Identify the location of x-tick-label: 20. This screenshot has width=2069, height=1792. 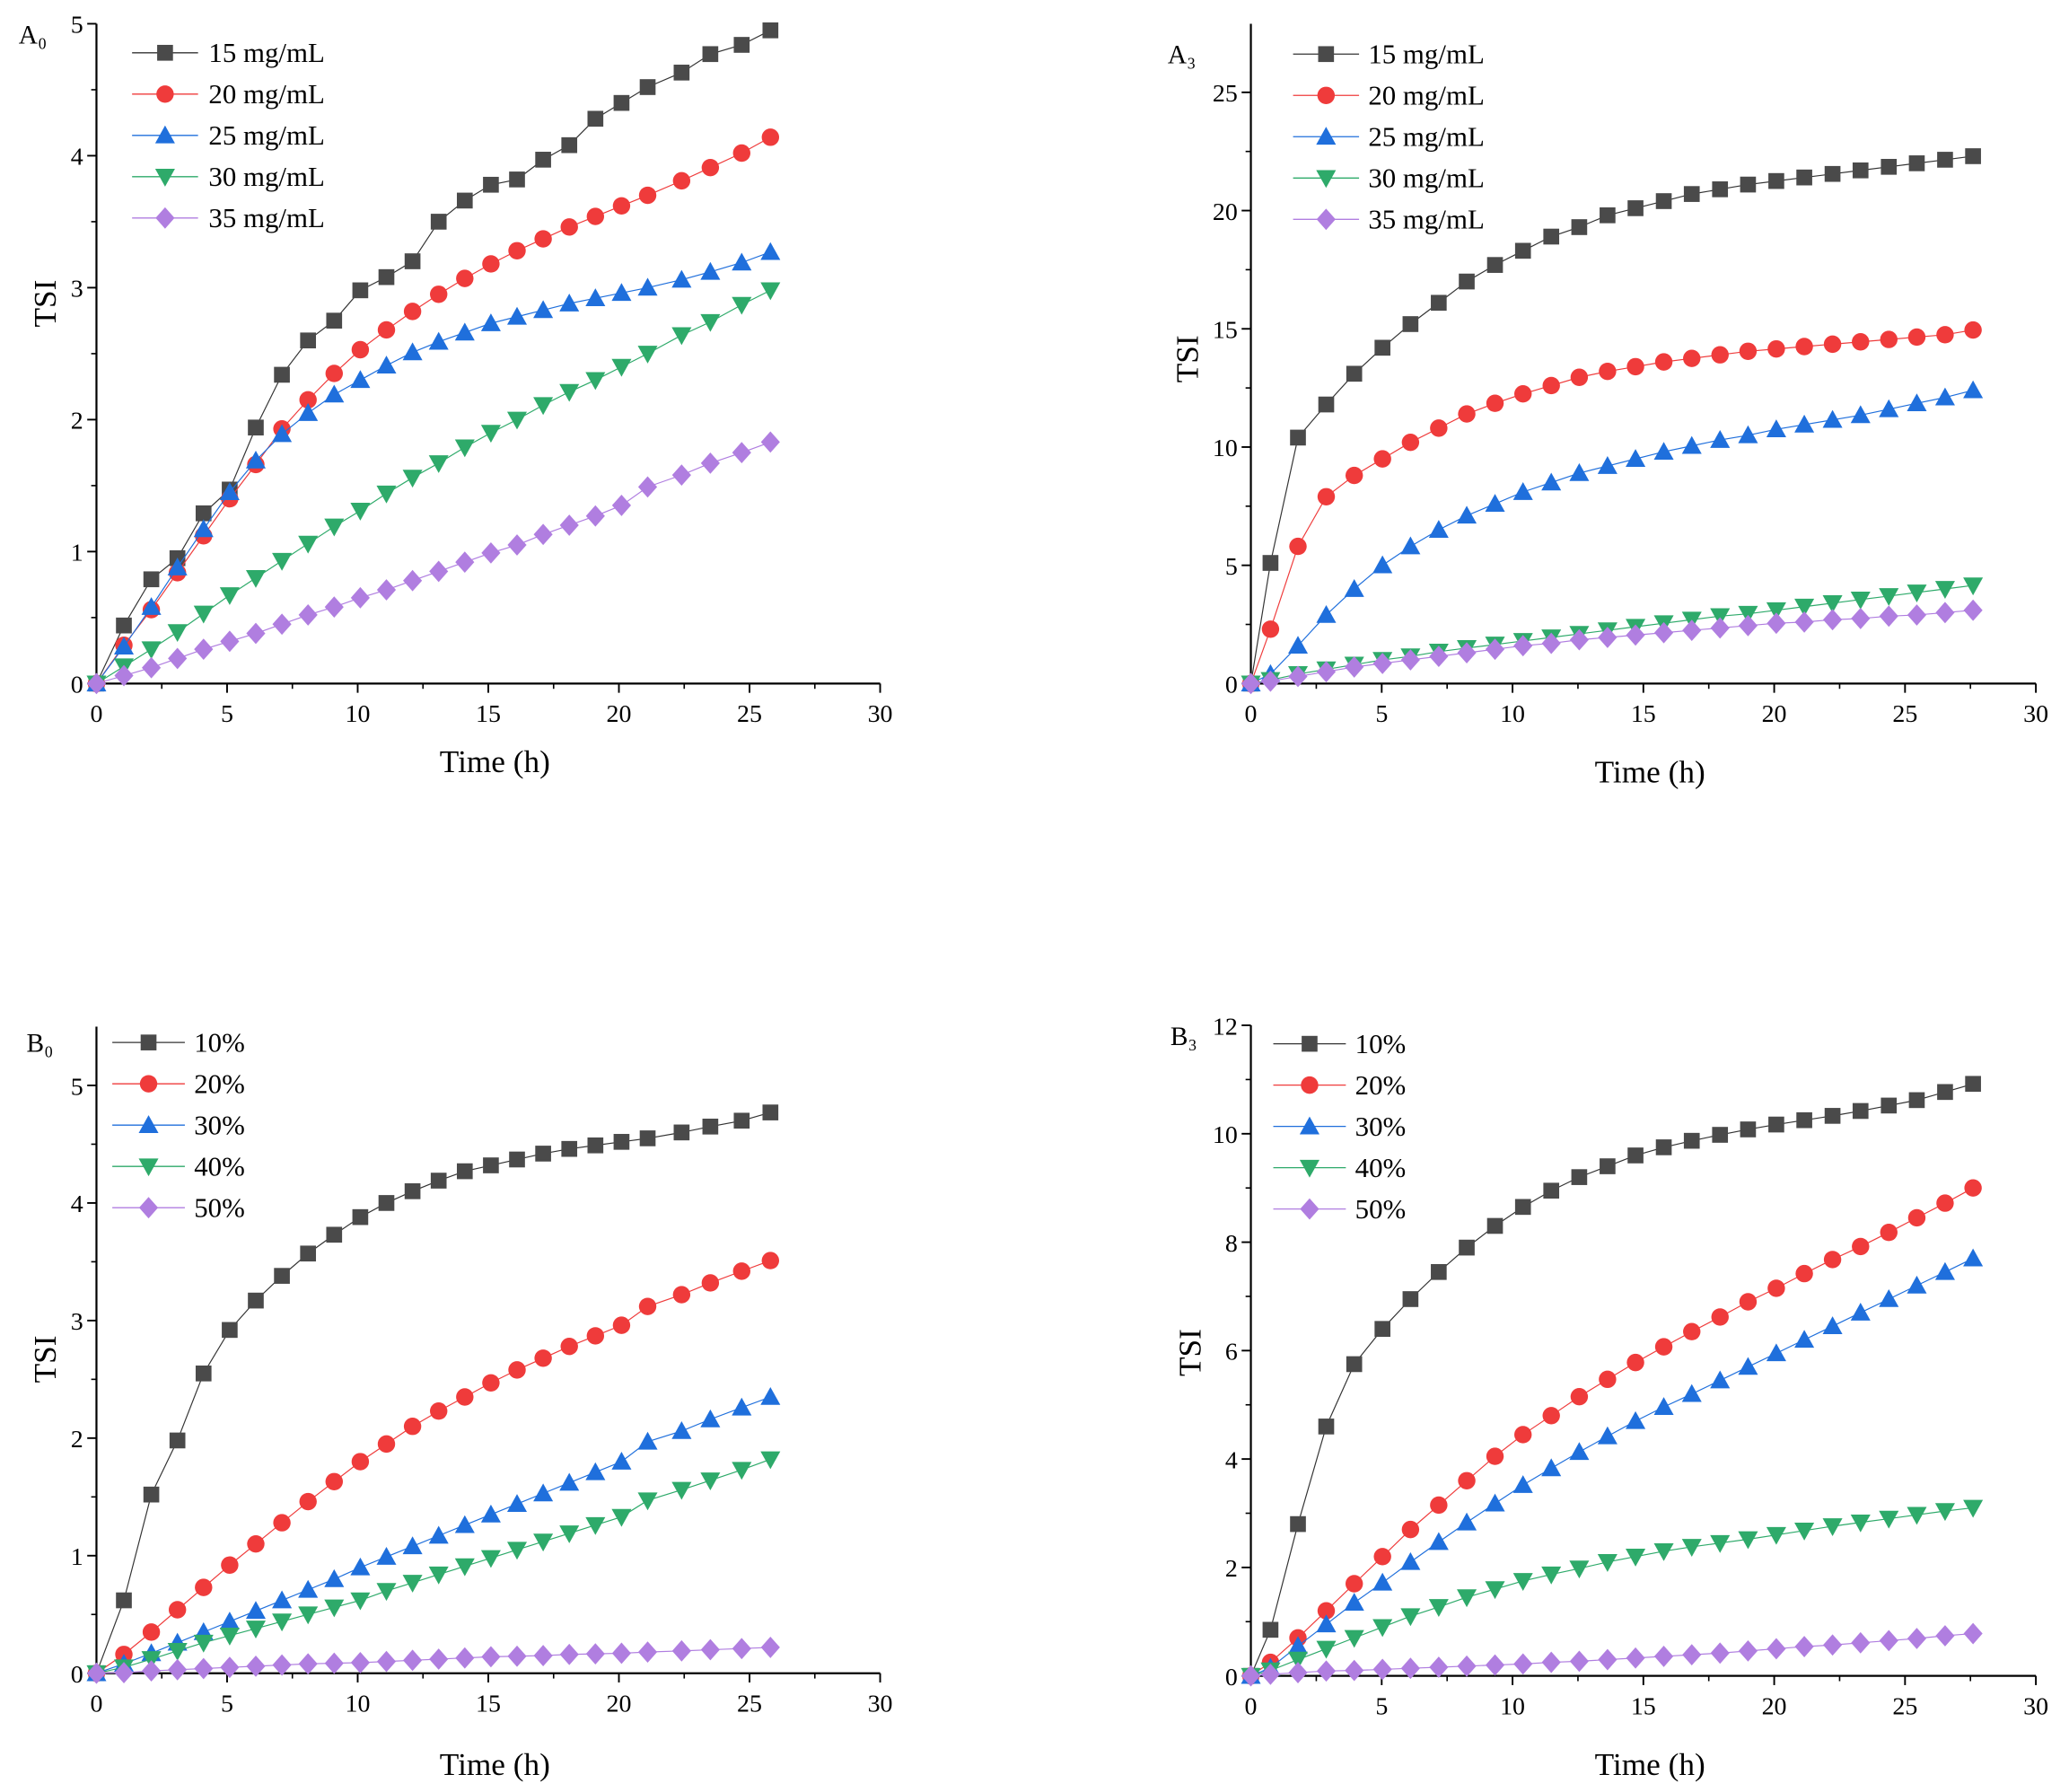
(619, 714).